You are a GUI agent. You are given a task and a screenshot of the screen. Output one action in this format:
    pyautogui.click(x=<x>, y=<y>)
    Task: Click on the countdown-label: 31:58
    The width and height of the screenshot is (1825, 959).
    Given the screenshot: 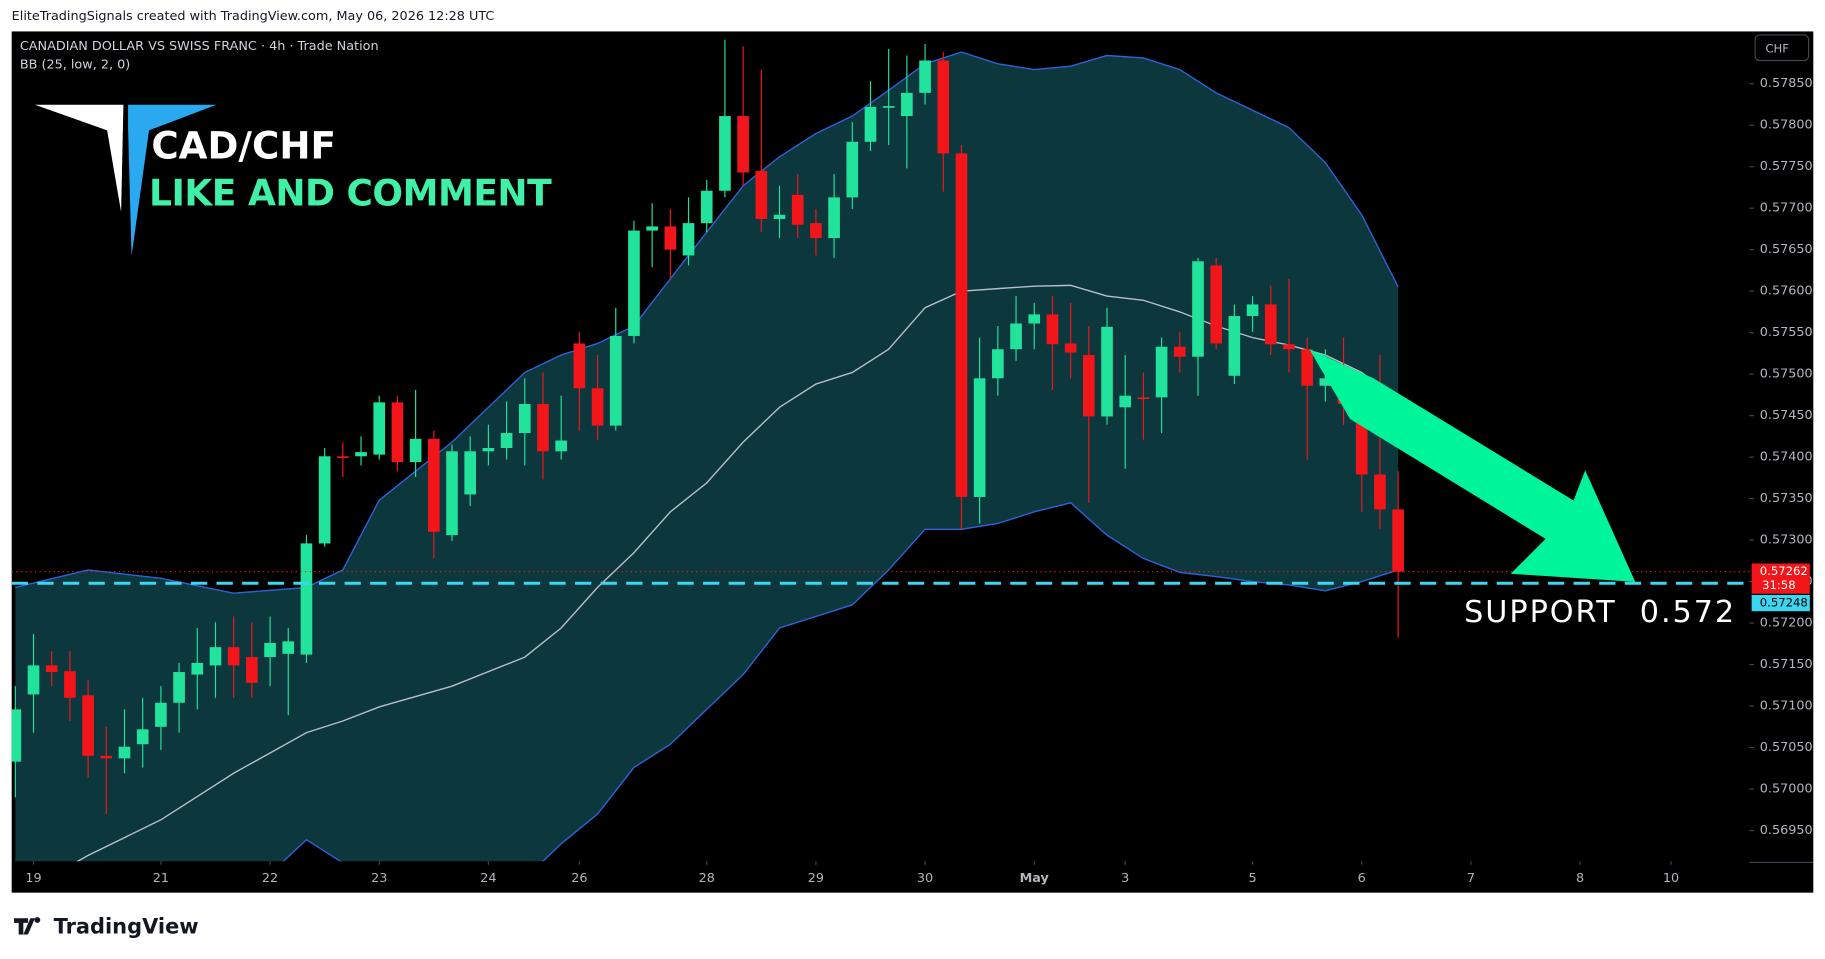 What is the action you would take?
    pyautogui.click(x=1779, y=585)
    